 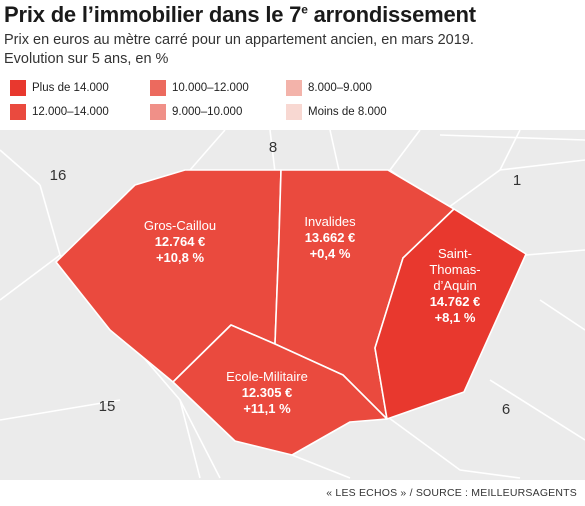 What do you see at coordinates (329, 88) in the screenshot?
I see `legend-item-8000-9000: 8.000–9.000` at bounding box center [329, 88].